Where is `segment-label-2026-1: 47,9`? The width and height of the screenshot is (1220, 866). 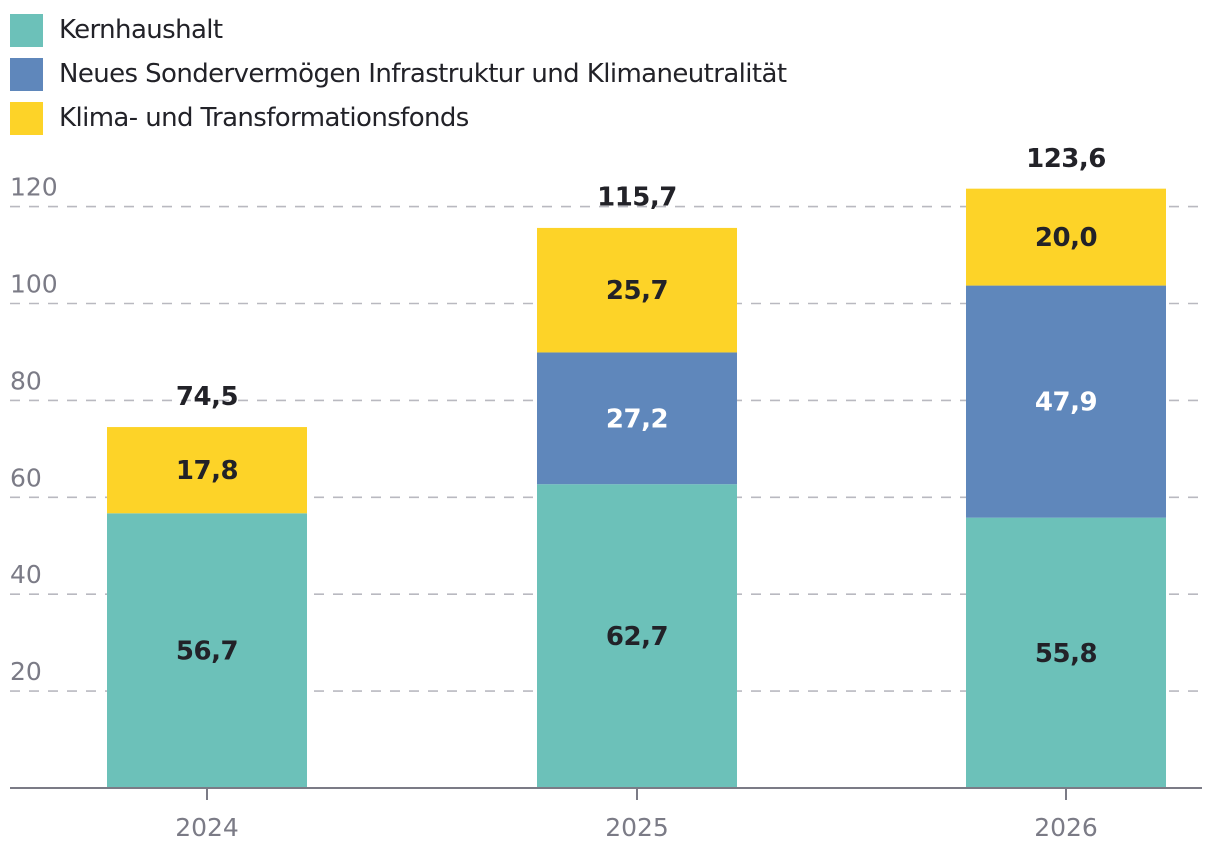 segment-label-2026-1: 47,9 is located at coordinates (1066, 403).